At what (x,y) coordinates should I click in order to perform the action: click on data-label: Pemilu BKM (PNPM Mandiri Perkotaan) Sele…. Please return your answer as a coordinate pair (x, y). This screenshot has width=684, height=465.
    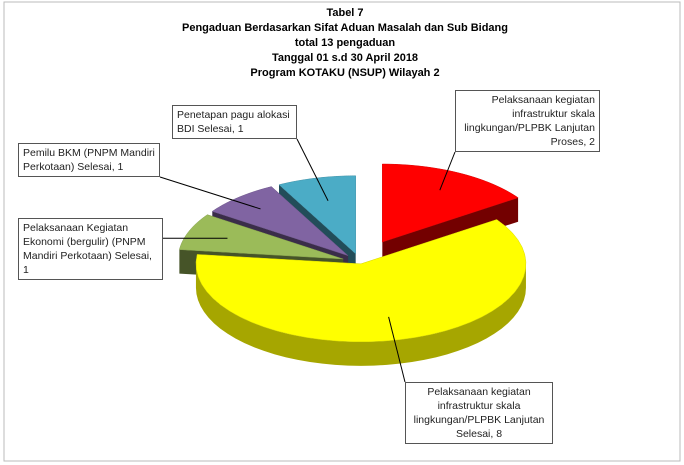
    Looking at the image, I should click on (89, 160).